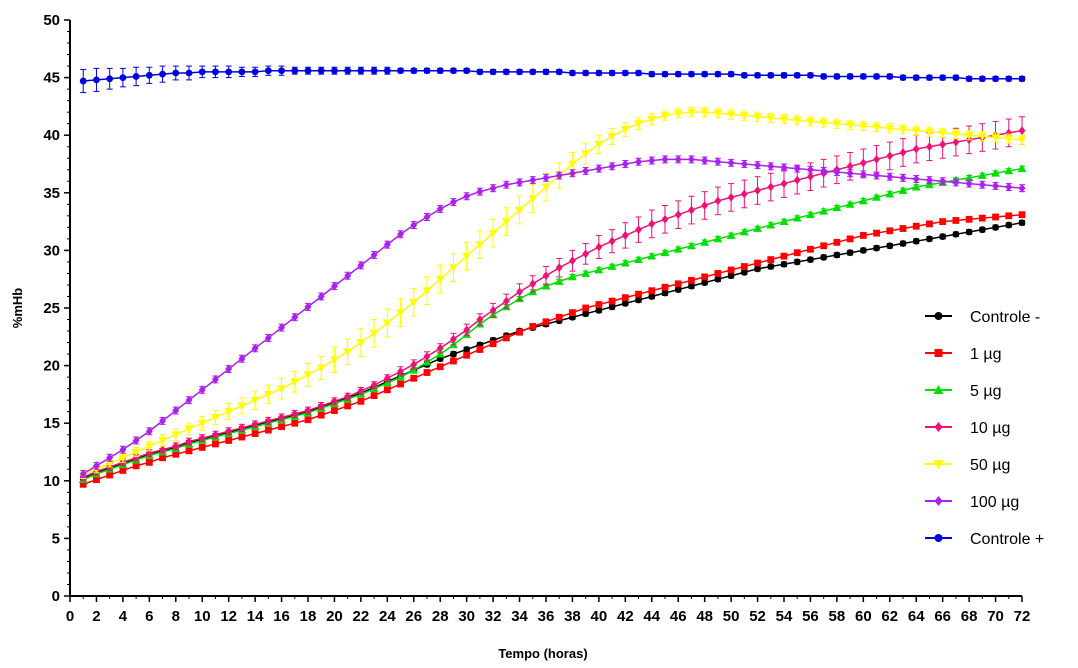  I want to click on x-tick-label: 38, so click(572, 616).